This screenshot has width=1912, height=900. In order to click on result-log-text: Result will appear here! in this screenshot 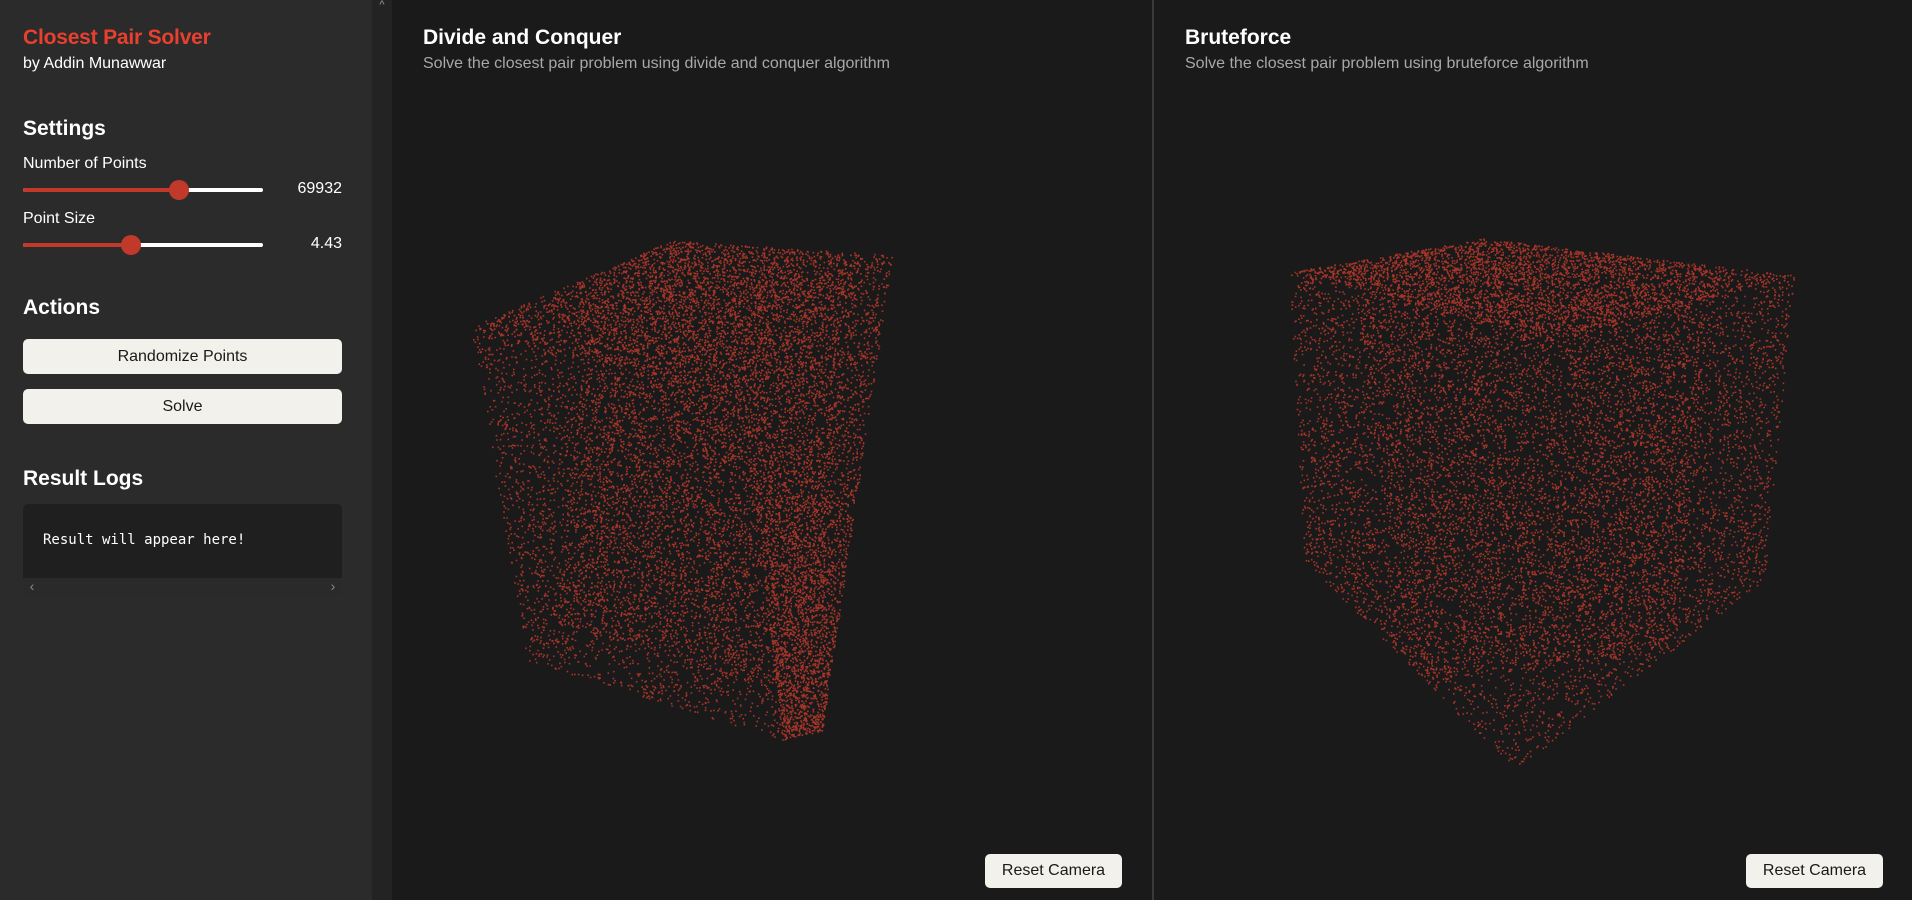, I will do `click(144, 540)`.